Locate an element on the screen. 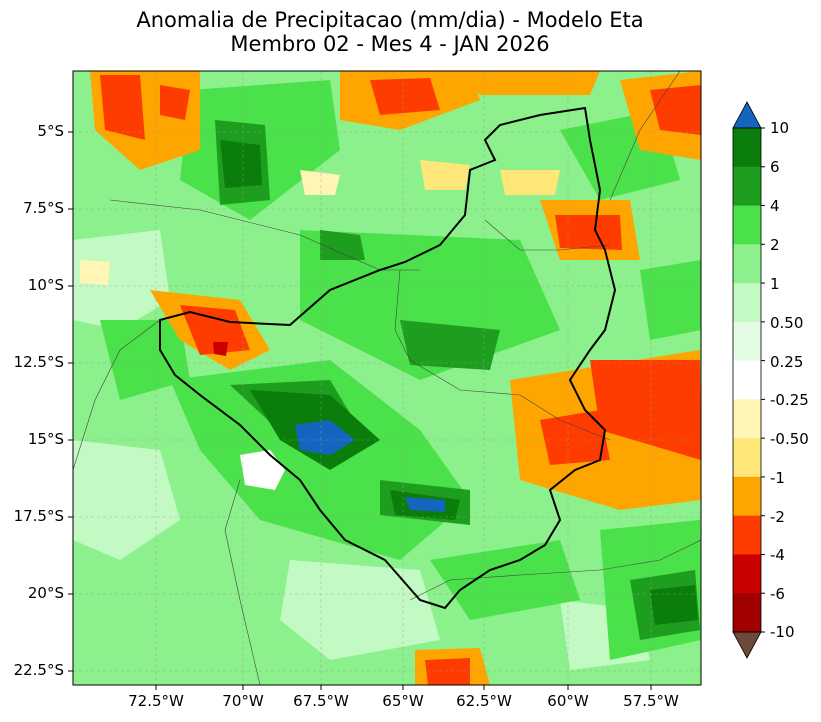 This screenshot has height=722, width=821. y-tick-label: 17.5°S is located at coordinates (38, 516).